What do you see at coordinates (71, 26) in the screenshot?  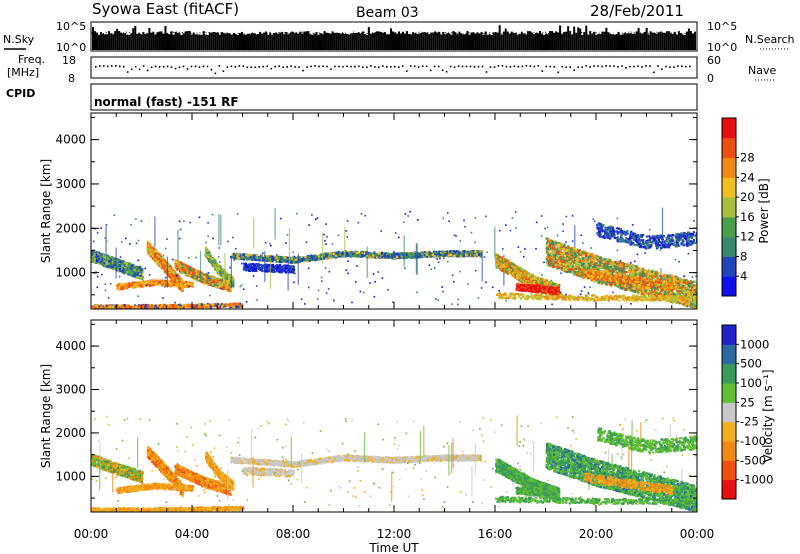 I see `count-tick-high-left: 10^5` at bounding box center [71, 26].